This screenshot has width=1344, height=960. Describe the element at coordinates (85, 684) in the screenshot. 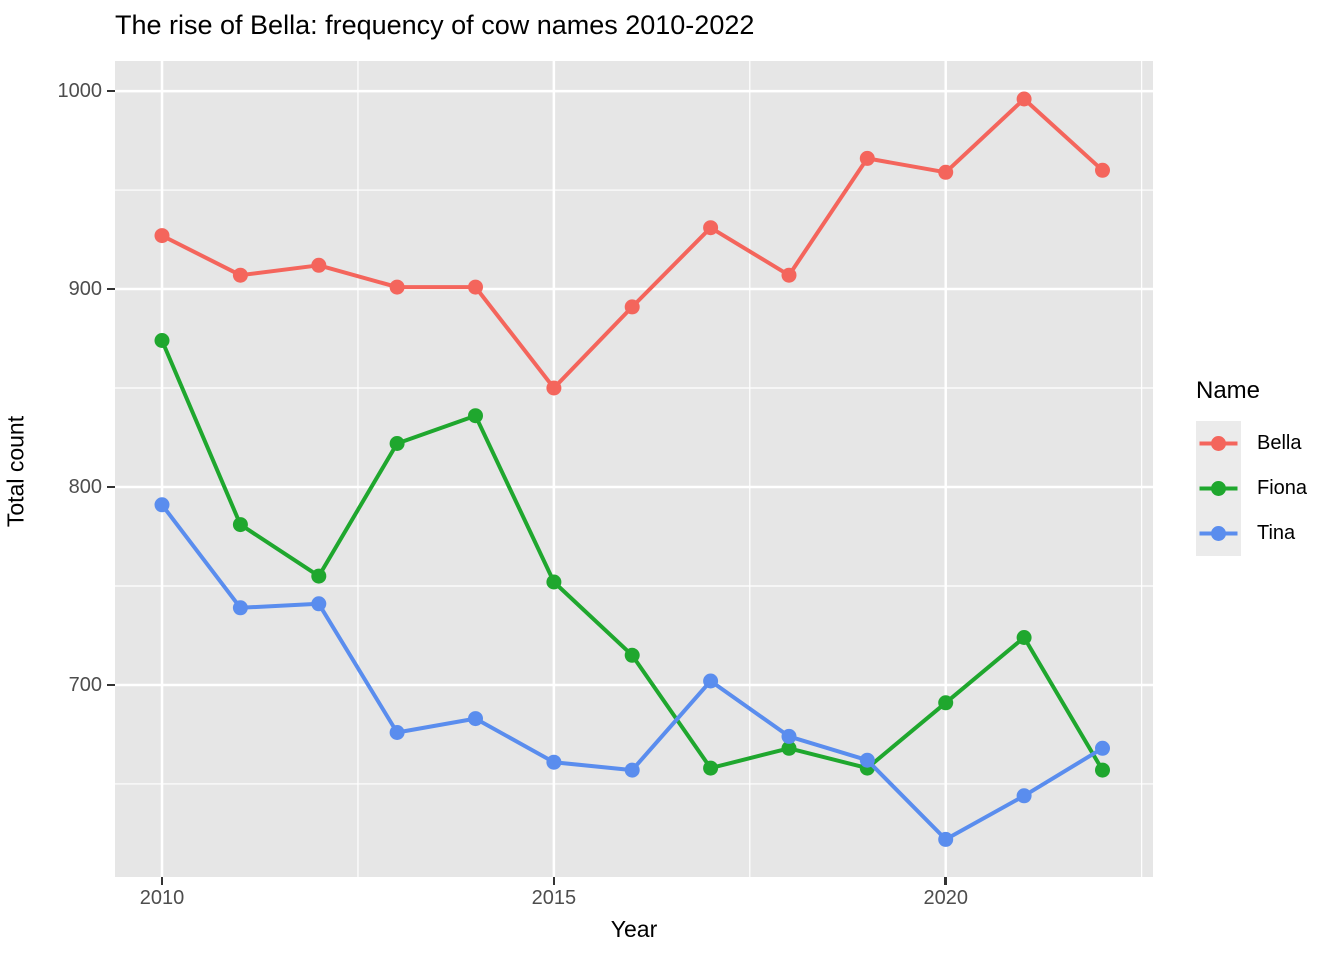

I see `y-tick-label: 700` at that location.